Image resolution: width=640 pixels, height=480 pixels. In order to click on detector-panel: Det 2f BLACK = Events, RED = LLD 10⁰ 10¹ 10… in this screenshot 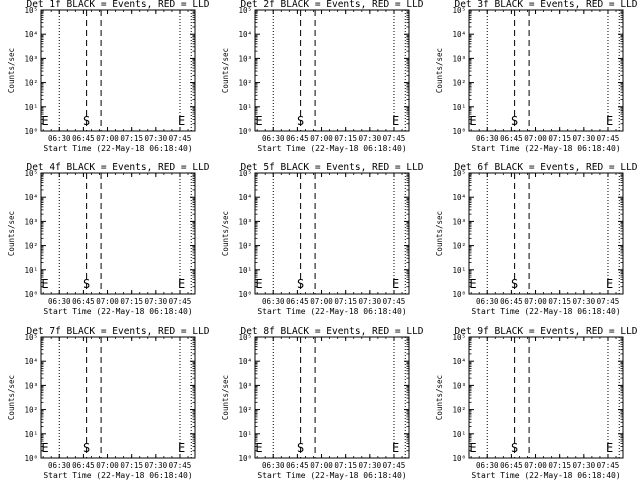, I will do `click(322, 76)`.